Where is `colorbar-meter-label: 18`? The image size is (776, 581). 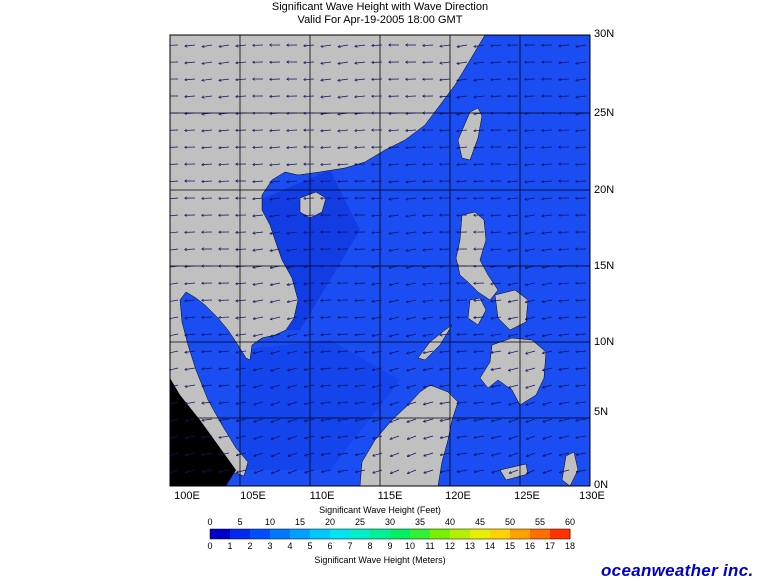 colorbar-meter-label: 18 is located at coordinates (569, 546).